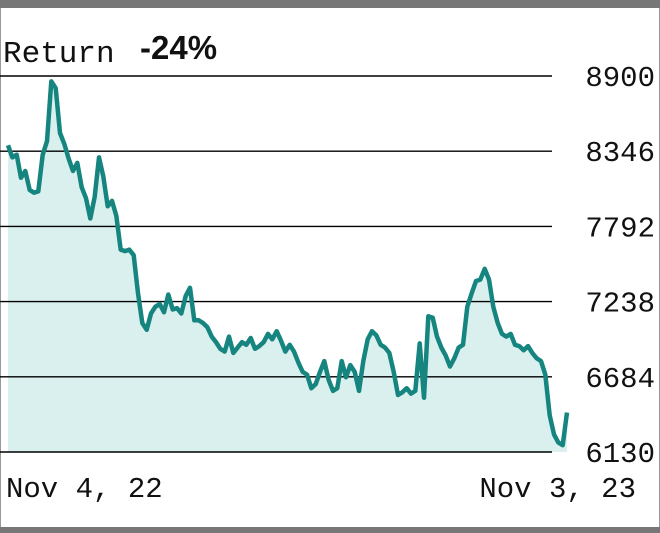 This screenshot has width=660, height=533. What do you see at coordinates (178, 47) in the screenshot?
I see `return-value: -24%` at bounding box center [178, 47].